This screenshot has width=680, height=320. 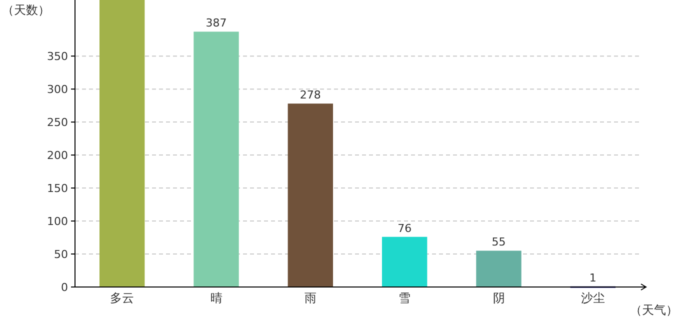 I want to click on x-tick-label: 晴, so click(x=216, y=298).